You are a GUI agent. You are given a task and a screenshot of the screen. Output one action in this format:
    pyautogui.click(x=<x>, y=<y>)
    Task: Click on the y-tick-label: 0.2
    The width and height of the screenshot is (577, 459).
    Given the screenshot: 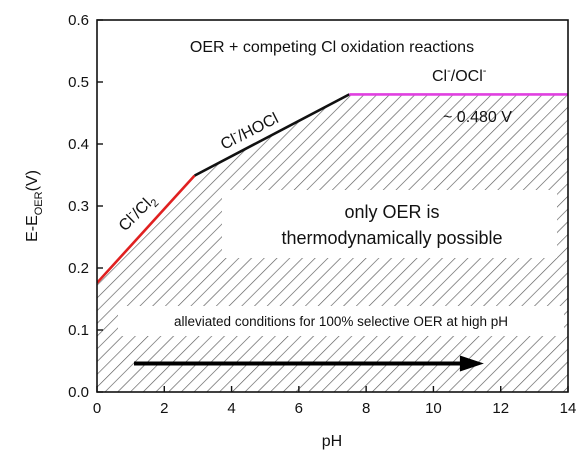 What is the action you would take?
    pyautogui.click(x=78, y=268)
    